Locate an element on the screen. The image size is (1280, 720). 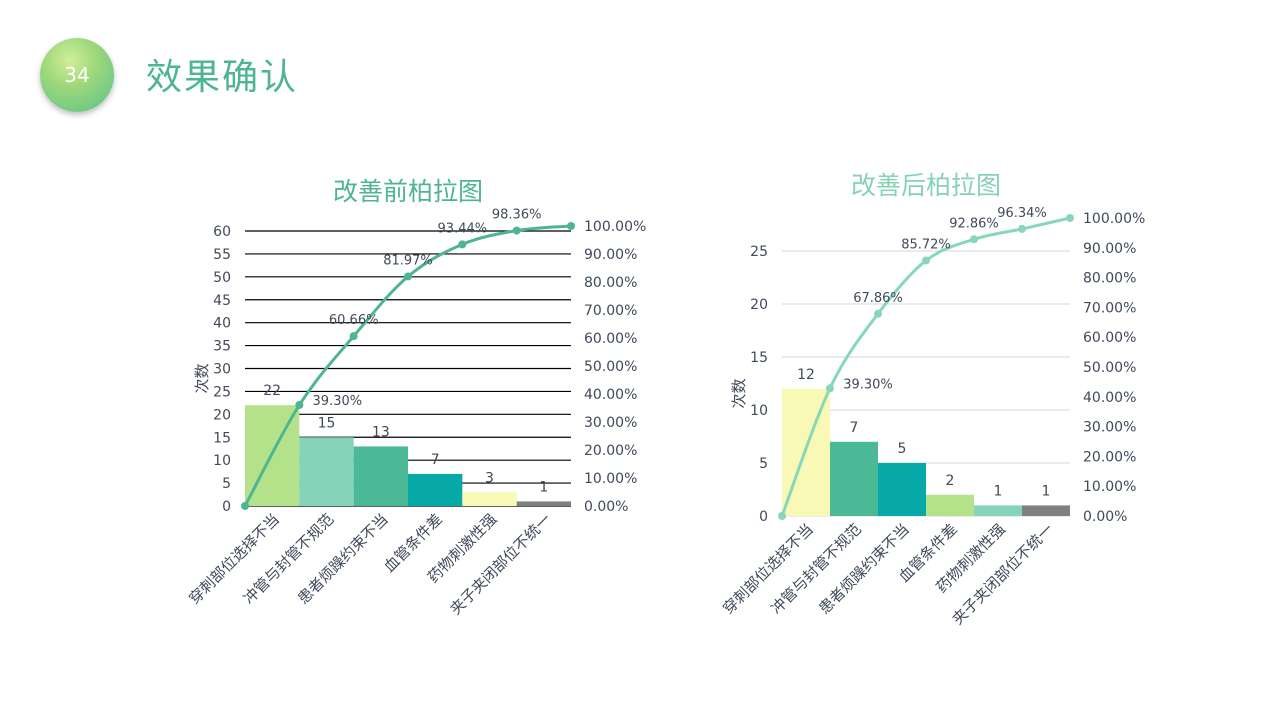
after-y-tick-label: 20 is located at coordinates (759, 305).